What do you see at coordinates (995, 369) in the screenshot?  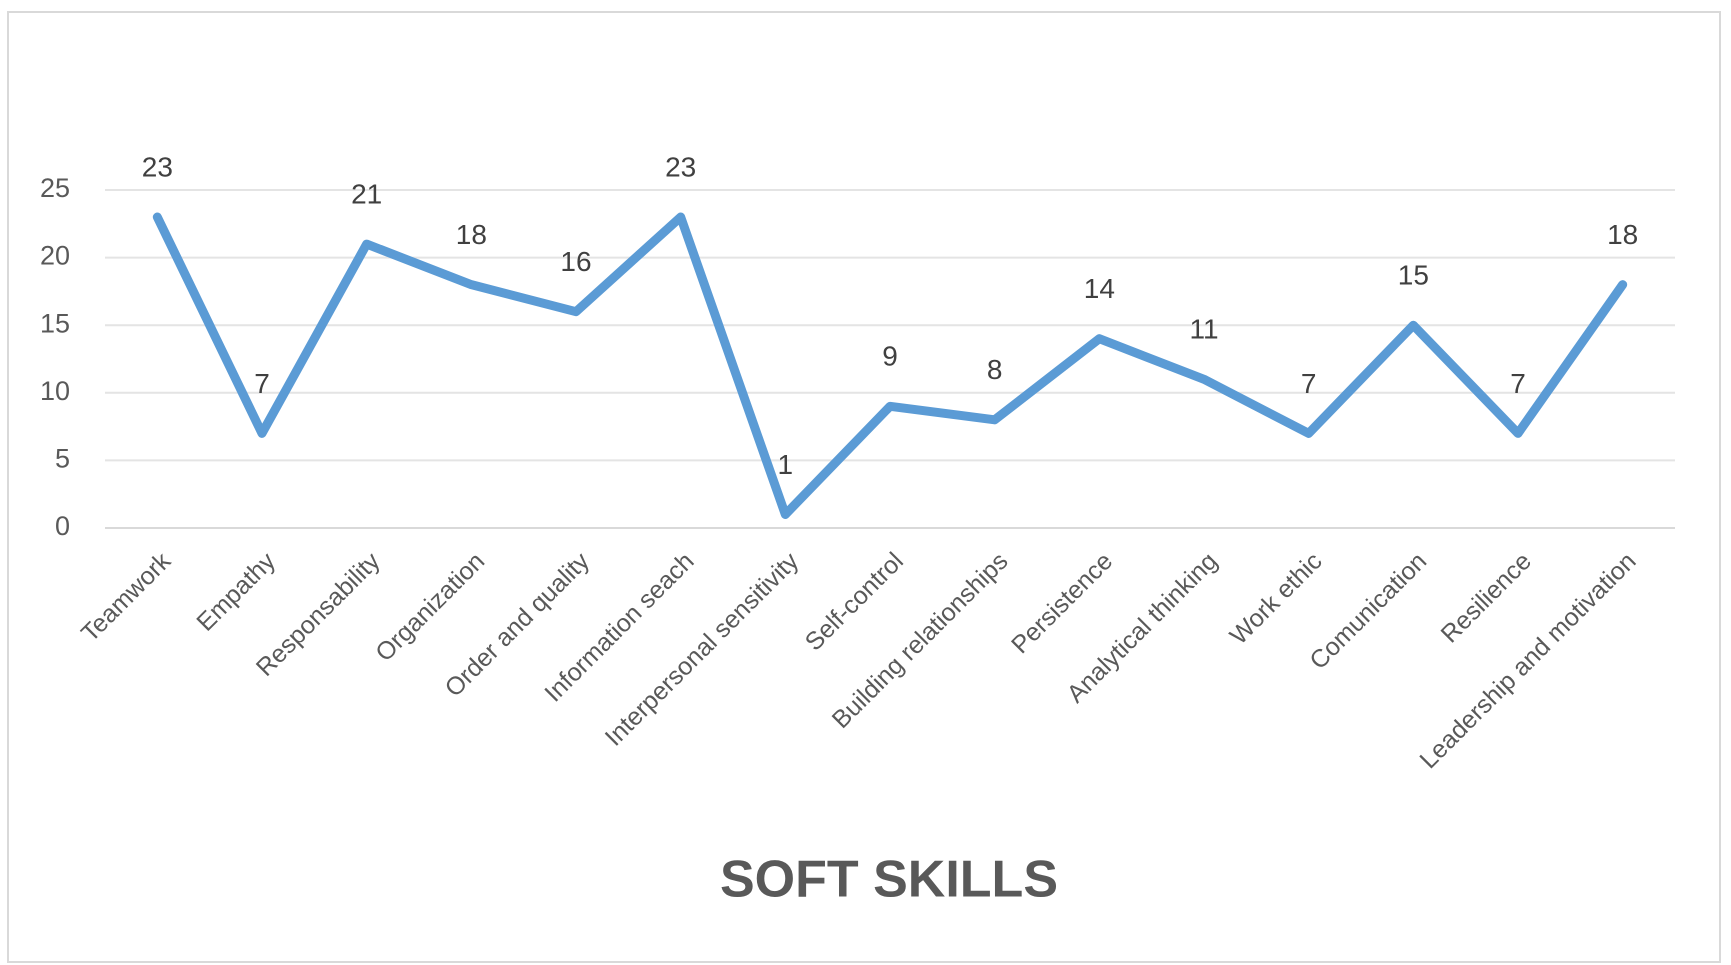 I see `data-label: 8` at bounding box center [995, 369].